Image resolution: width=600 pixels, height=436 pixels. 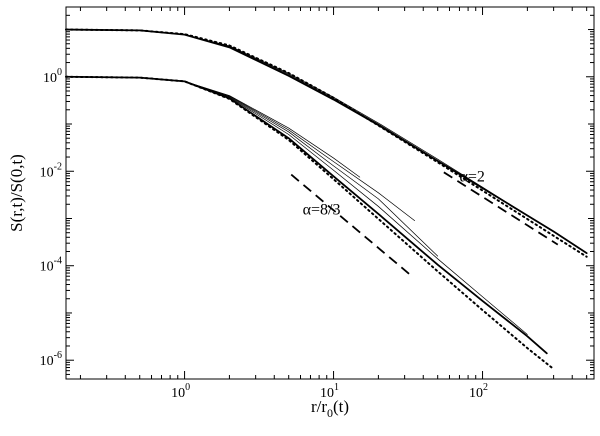 What do you see at coordinates (471, 177) in the screenshot?
I see `annotation-0: α=2` at bounding box center [471, 177].